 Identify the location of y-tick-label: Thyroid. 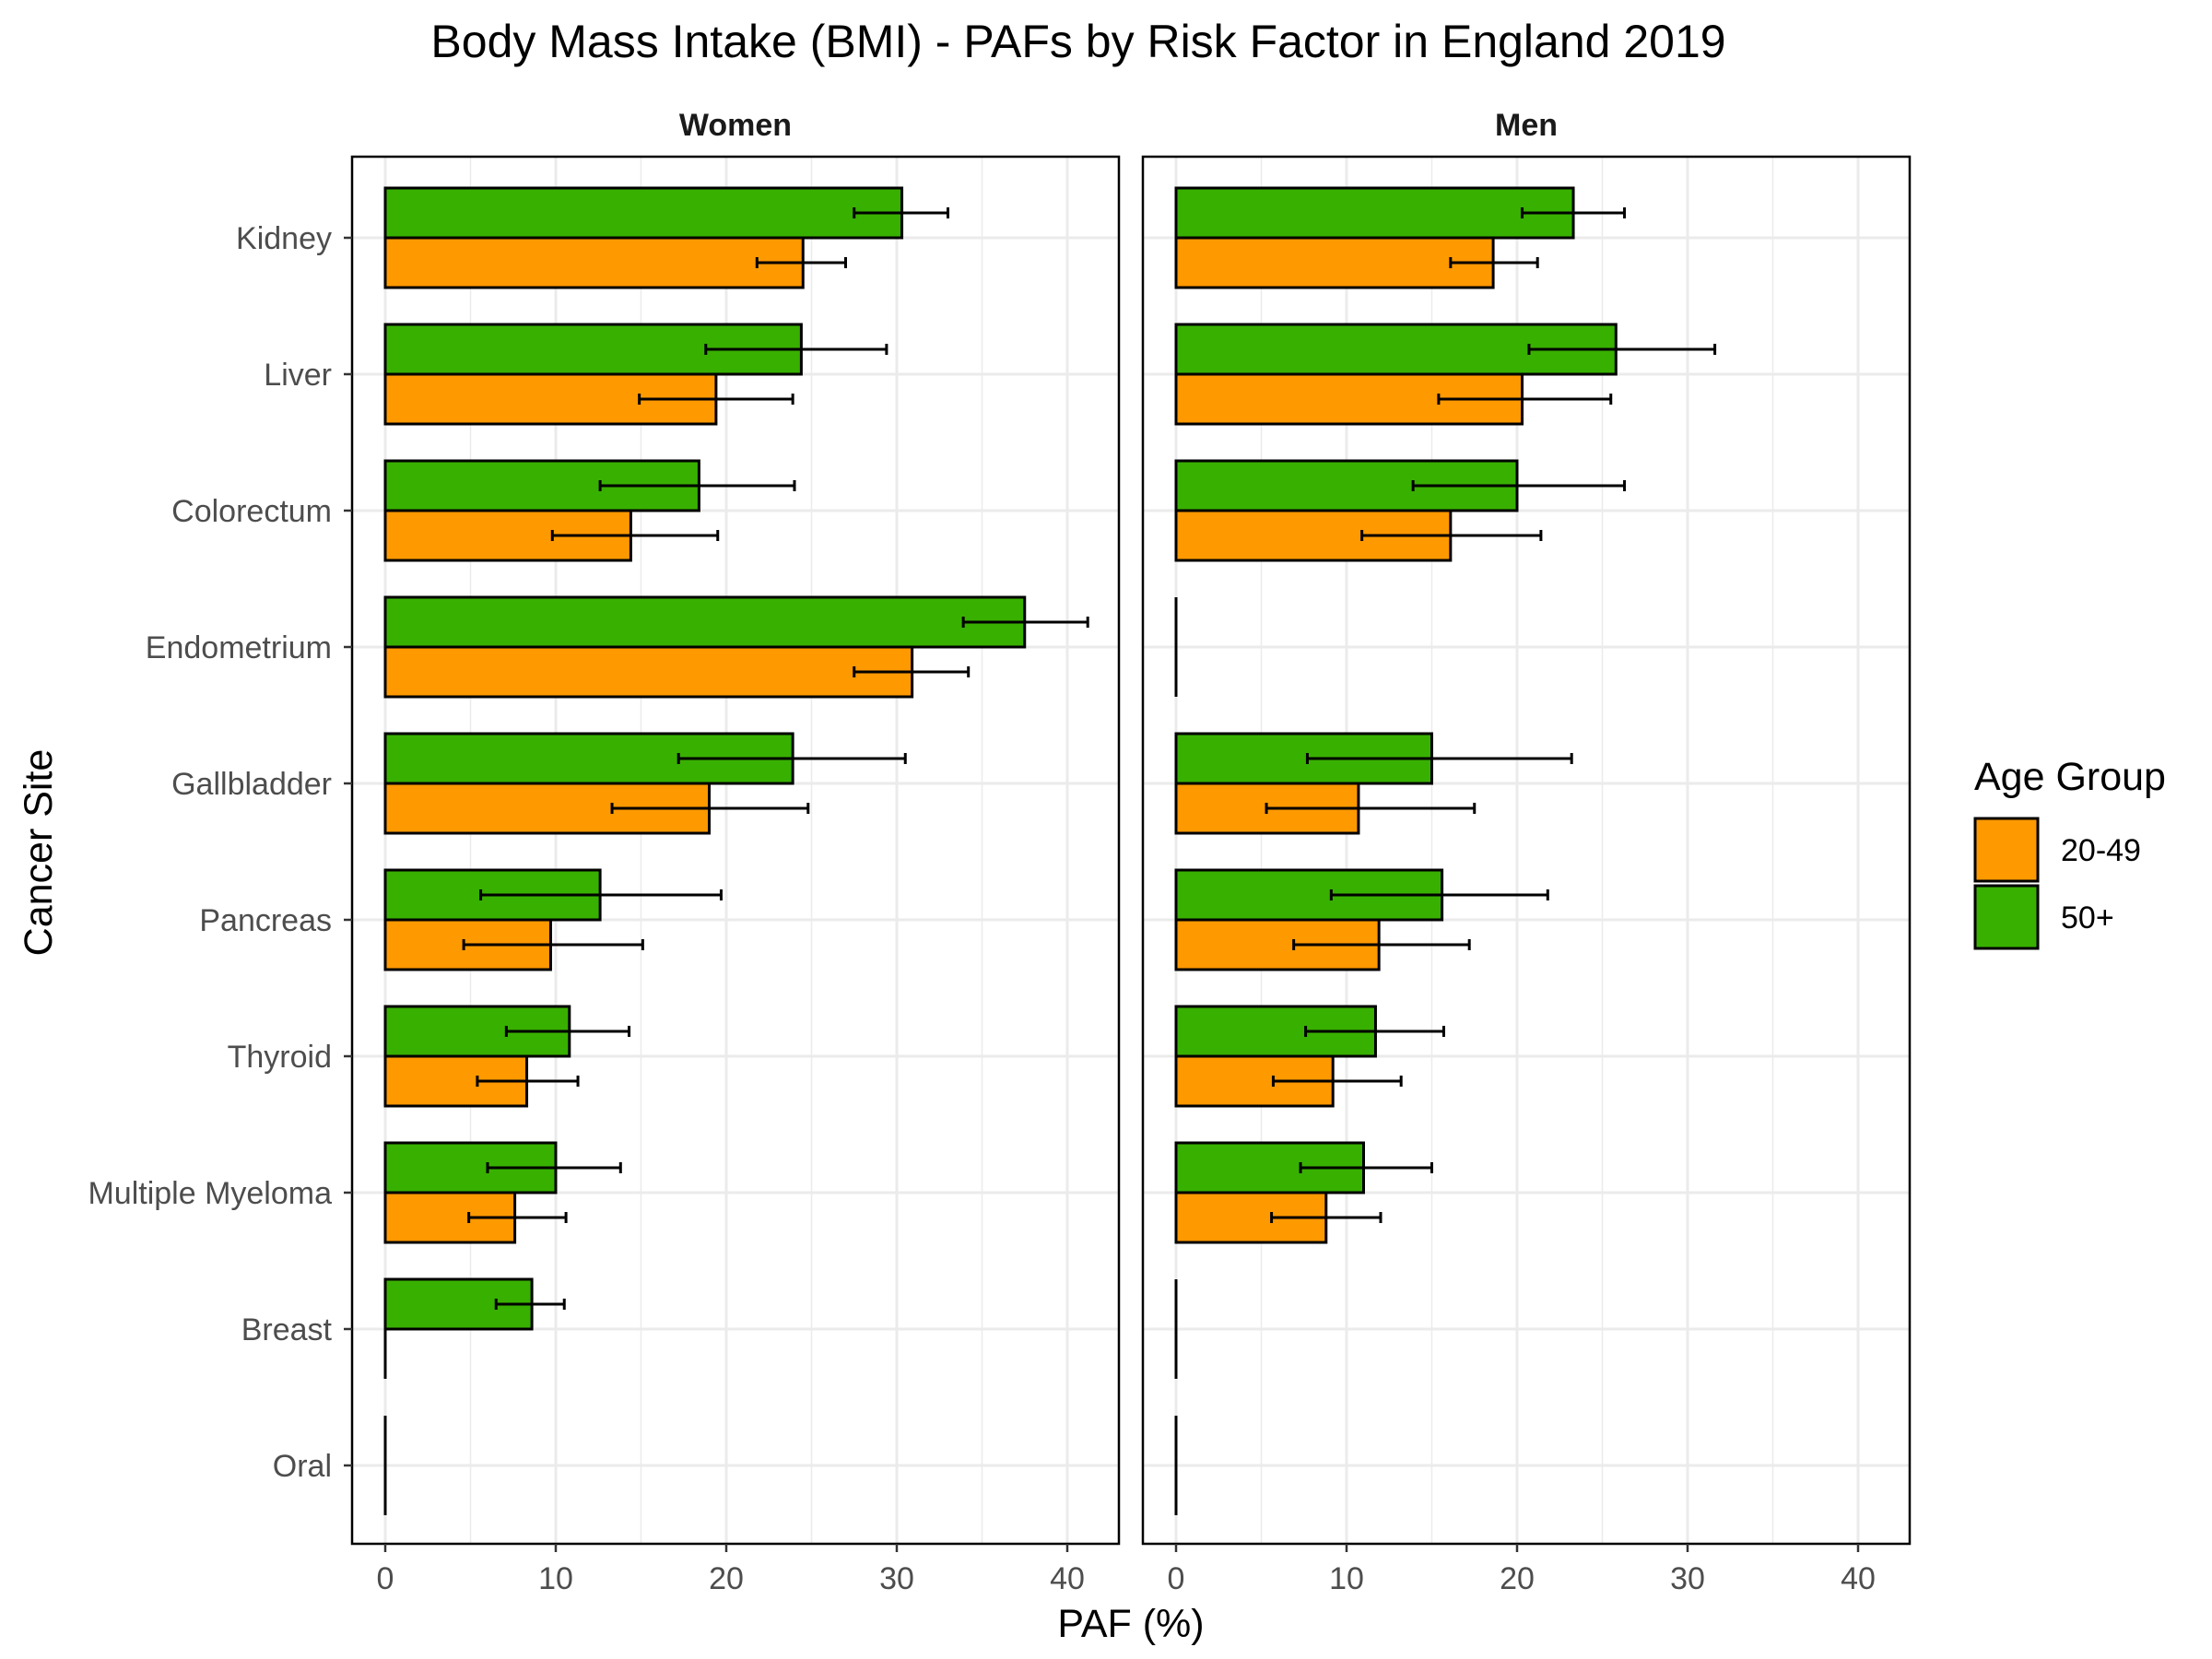
(280, 1057).